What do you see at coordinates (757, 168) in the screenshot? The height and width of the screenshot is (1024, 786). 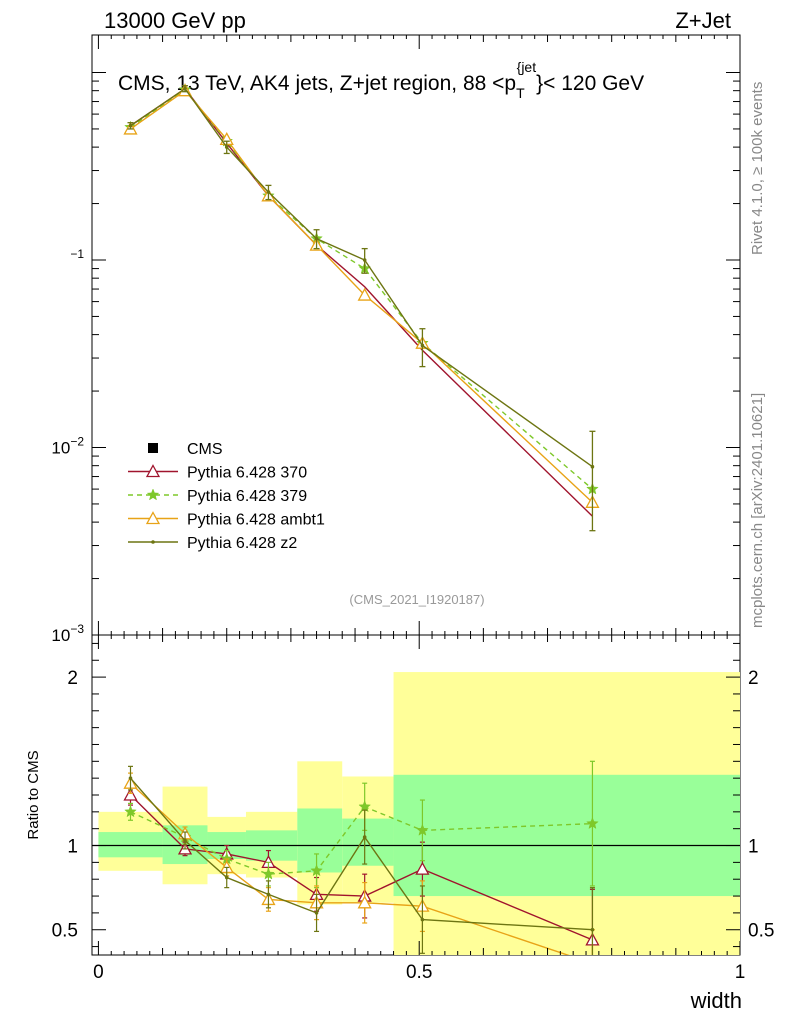 I see `rivet-version-label: Rivet 4.1.0, ≥ 100k events` at bounding box center [757, 168].